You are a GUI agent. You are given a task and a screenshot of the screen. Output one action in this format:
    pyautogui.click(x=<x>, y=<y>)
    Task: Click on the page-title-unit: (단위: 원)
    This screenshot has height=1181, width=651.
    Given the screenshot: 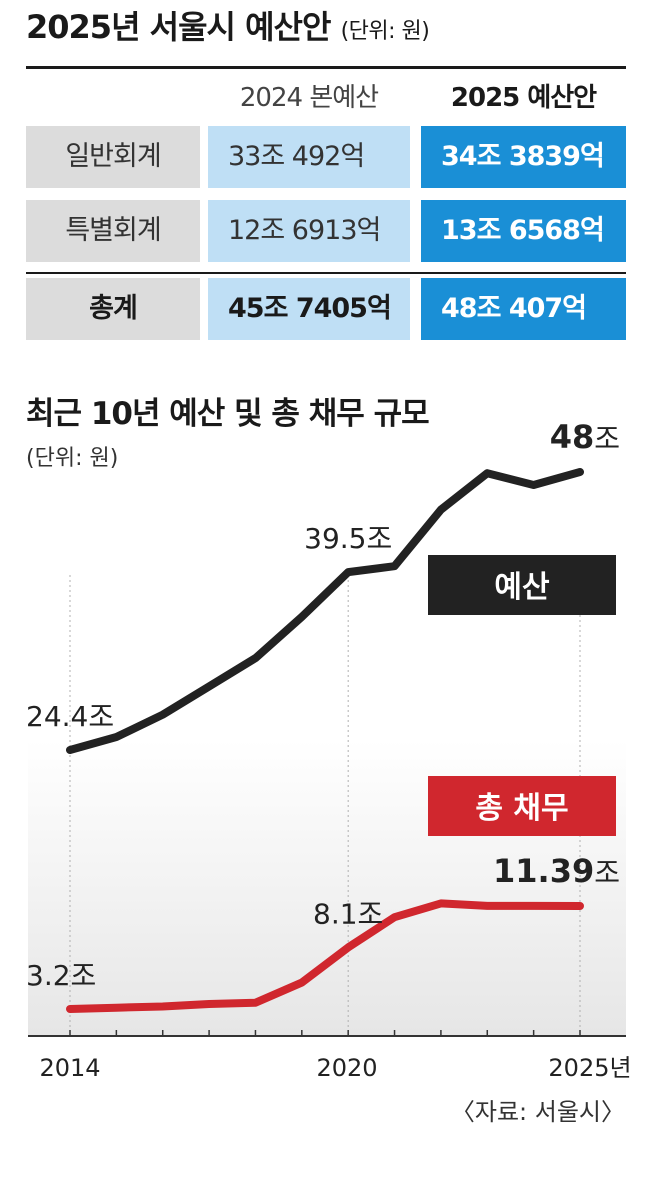 What is the action you would take?
    pyautogui.click(x=385, y=31)
    